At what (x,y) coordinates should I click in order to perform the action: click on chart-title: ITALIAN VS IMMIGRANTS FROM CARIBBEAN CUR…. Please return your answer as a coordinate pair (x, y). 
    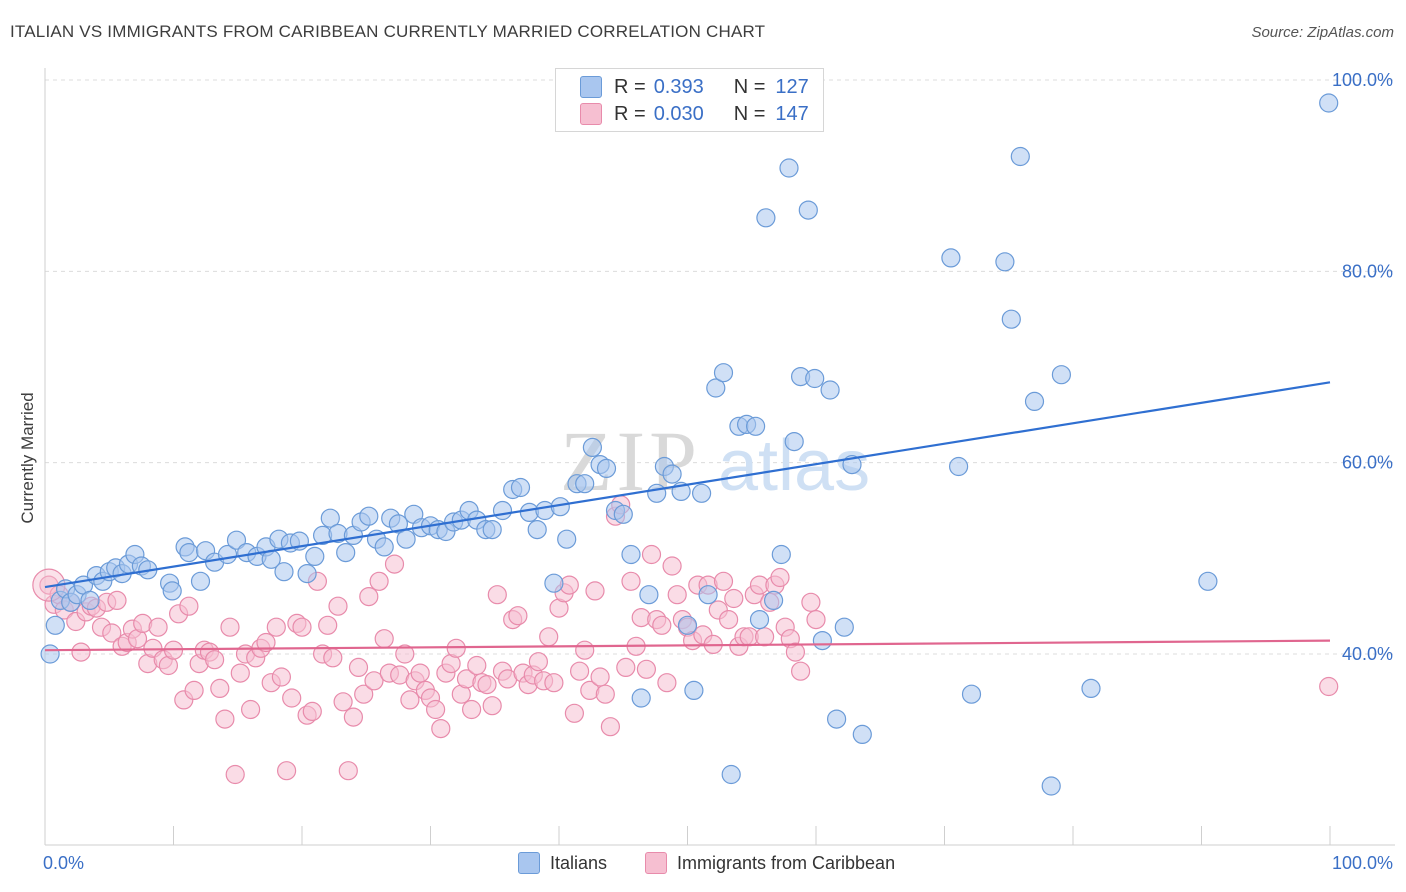
    Looking at the image, I should click on (388, 31).